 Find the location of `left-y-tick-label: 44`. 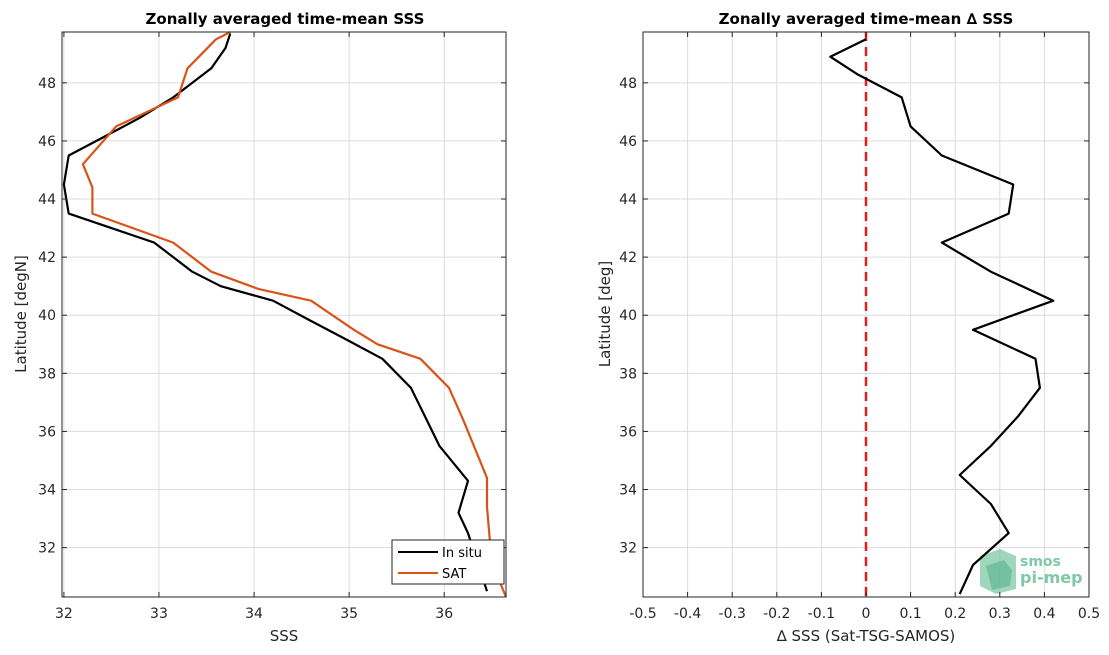

left-y-tick-label: 44 is located at coordinates (47, 200).